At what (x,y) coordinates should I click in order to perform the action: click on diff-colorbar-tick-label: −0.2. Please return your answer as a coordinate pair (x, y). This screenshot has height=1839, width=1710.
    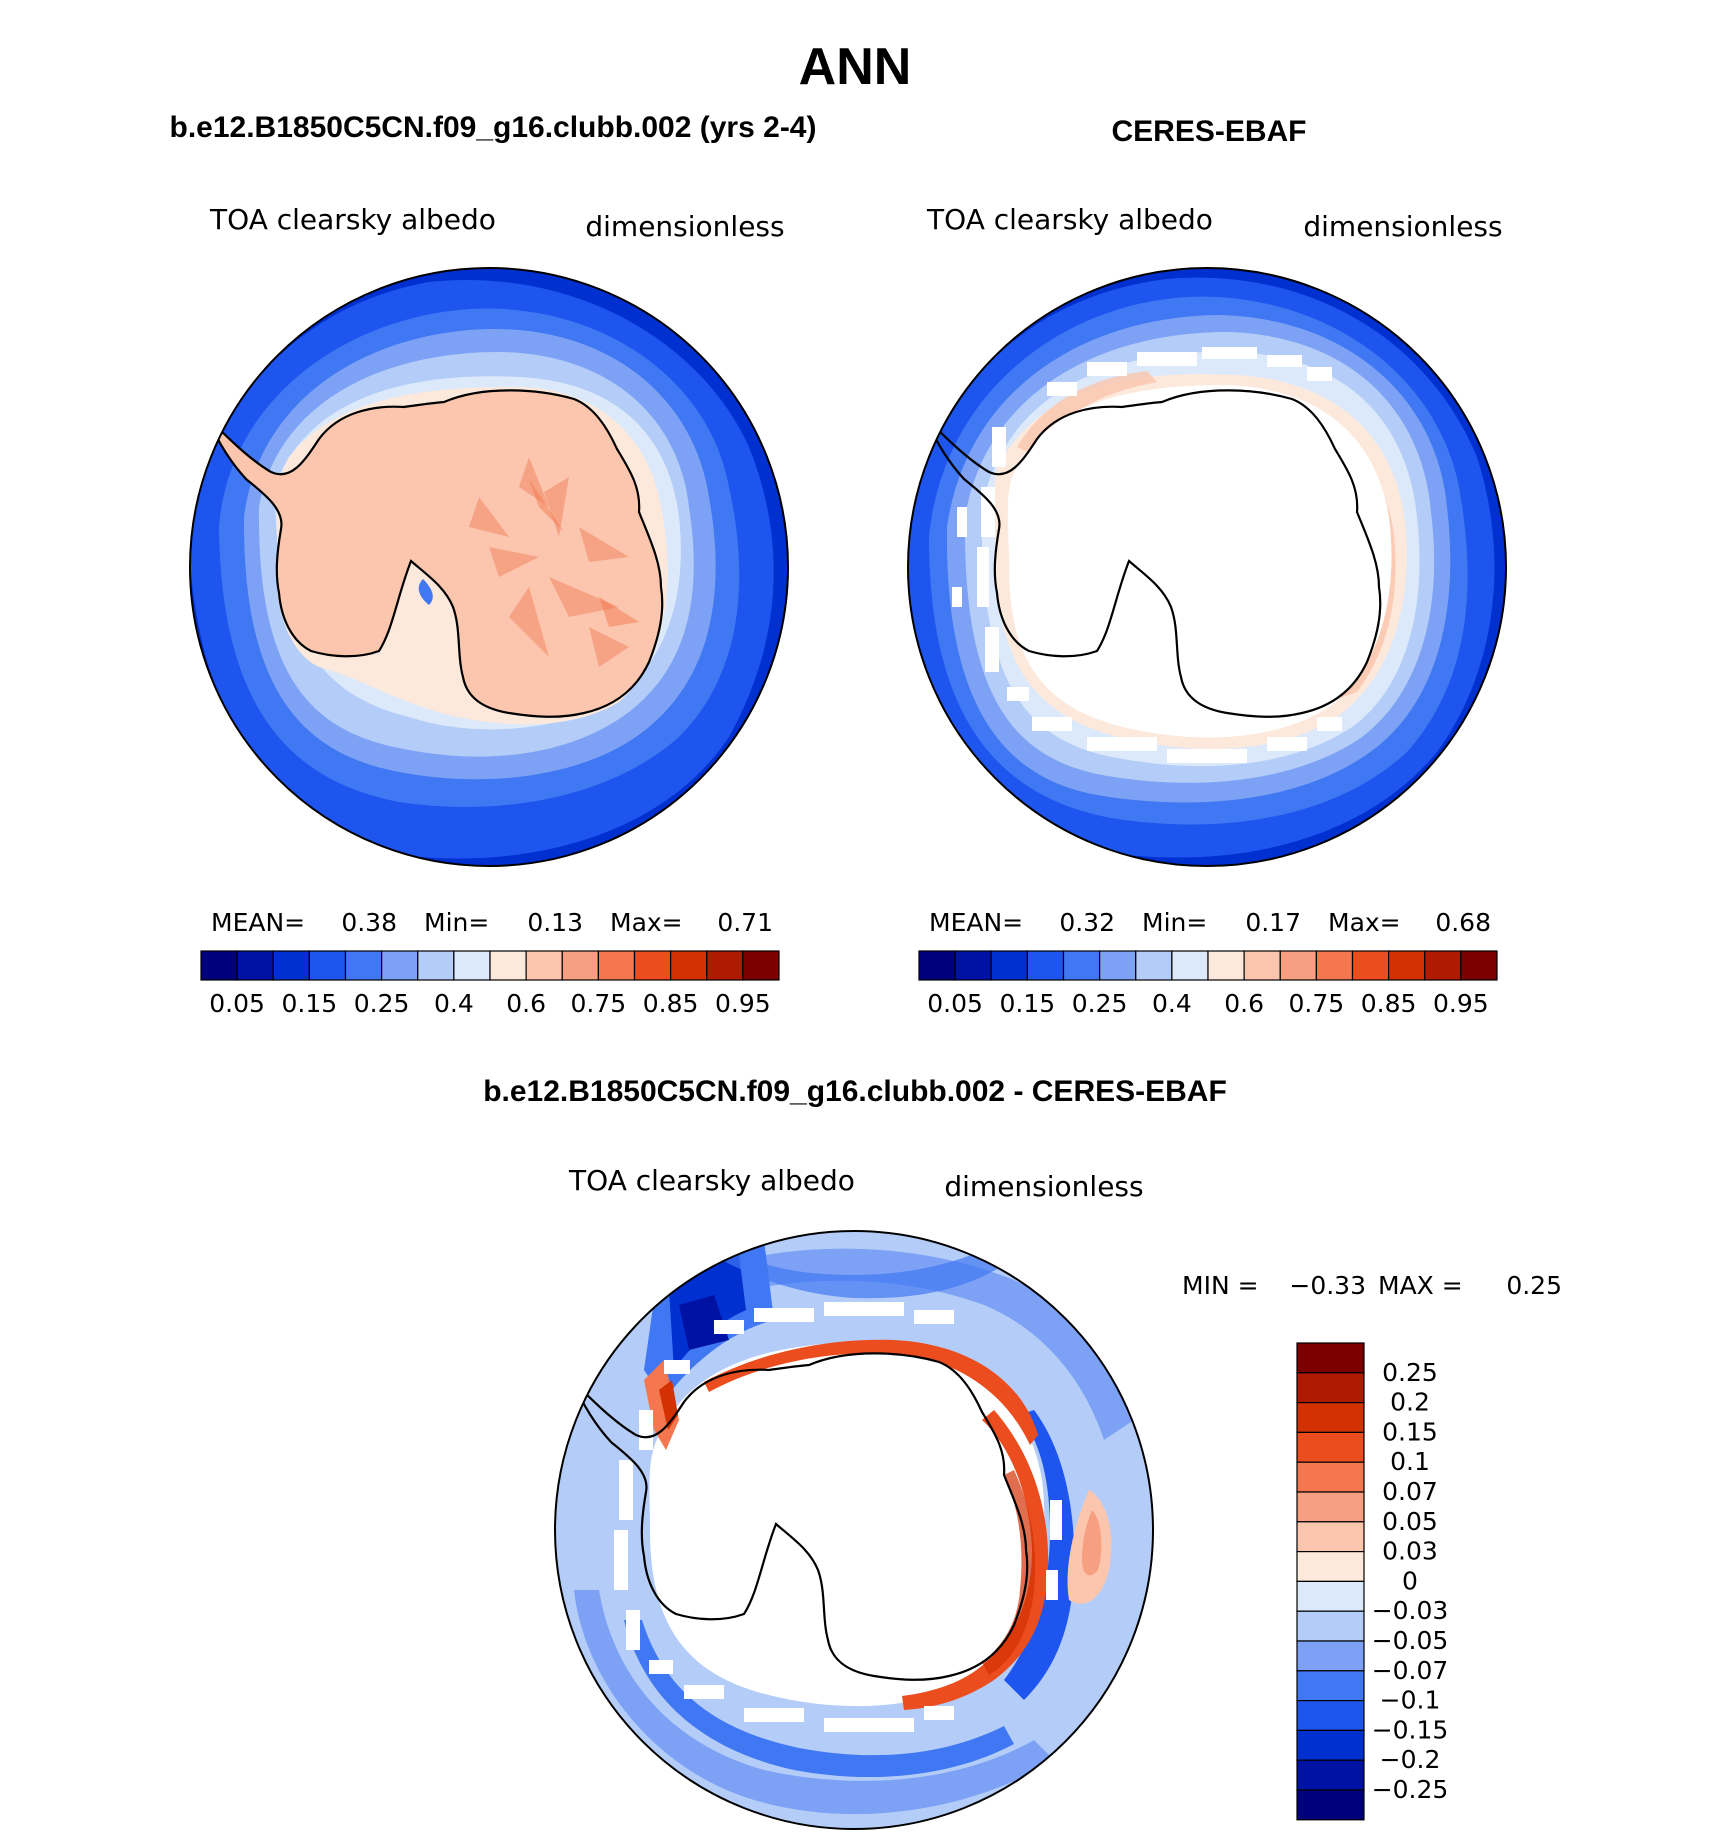
    Looking at the image, I should click on (1410, 1759).